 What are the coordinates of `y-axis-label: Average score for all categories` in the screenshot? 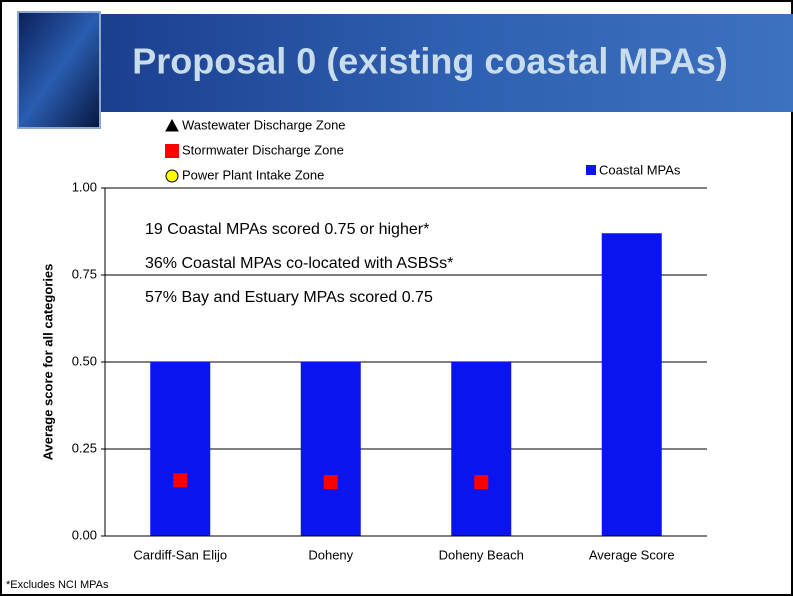 It's located at (47, 362).